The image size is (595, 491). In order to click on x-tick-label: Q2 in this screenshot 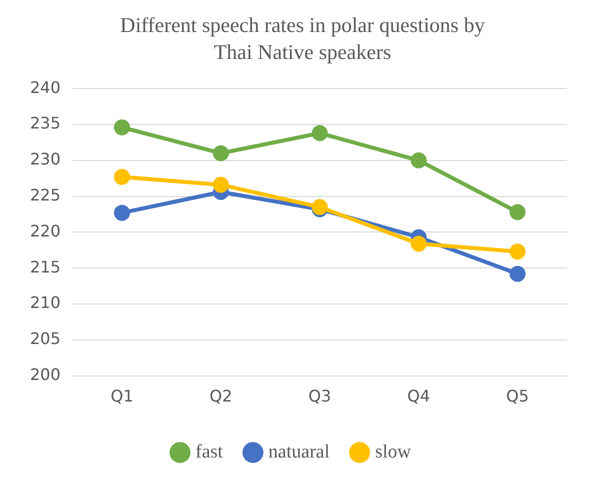, I will do `click(220, 396)`.